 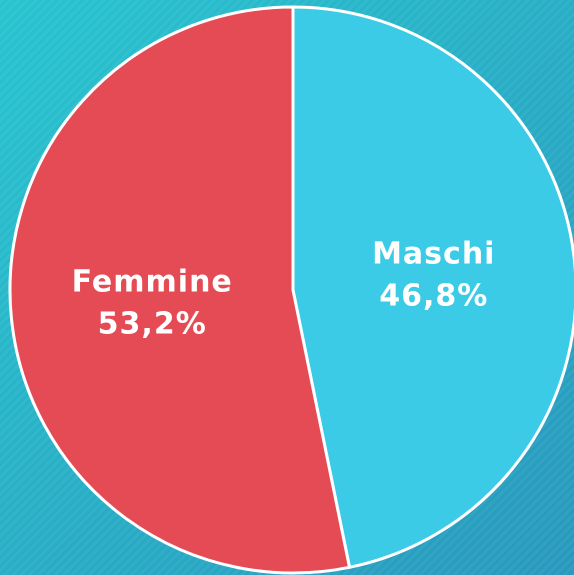 I want to click on slice-label: Maschi, so click(x=433, y=253).